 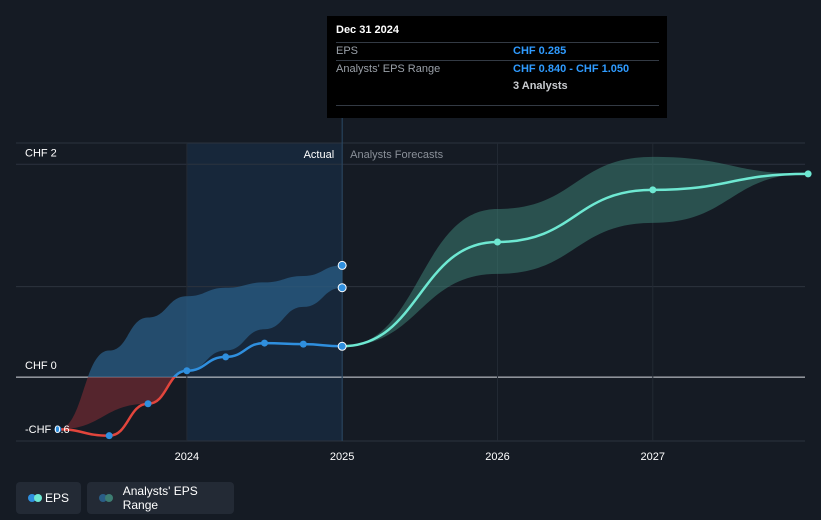 What do you see at coordinates (116, 403) in the screenshot?
I see `actual-eps-range-band-negative` at bounding box center [116, 403].